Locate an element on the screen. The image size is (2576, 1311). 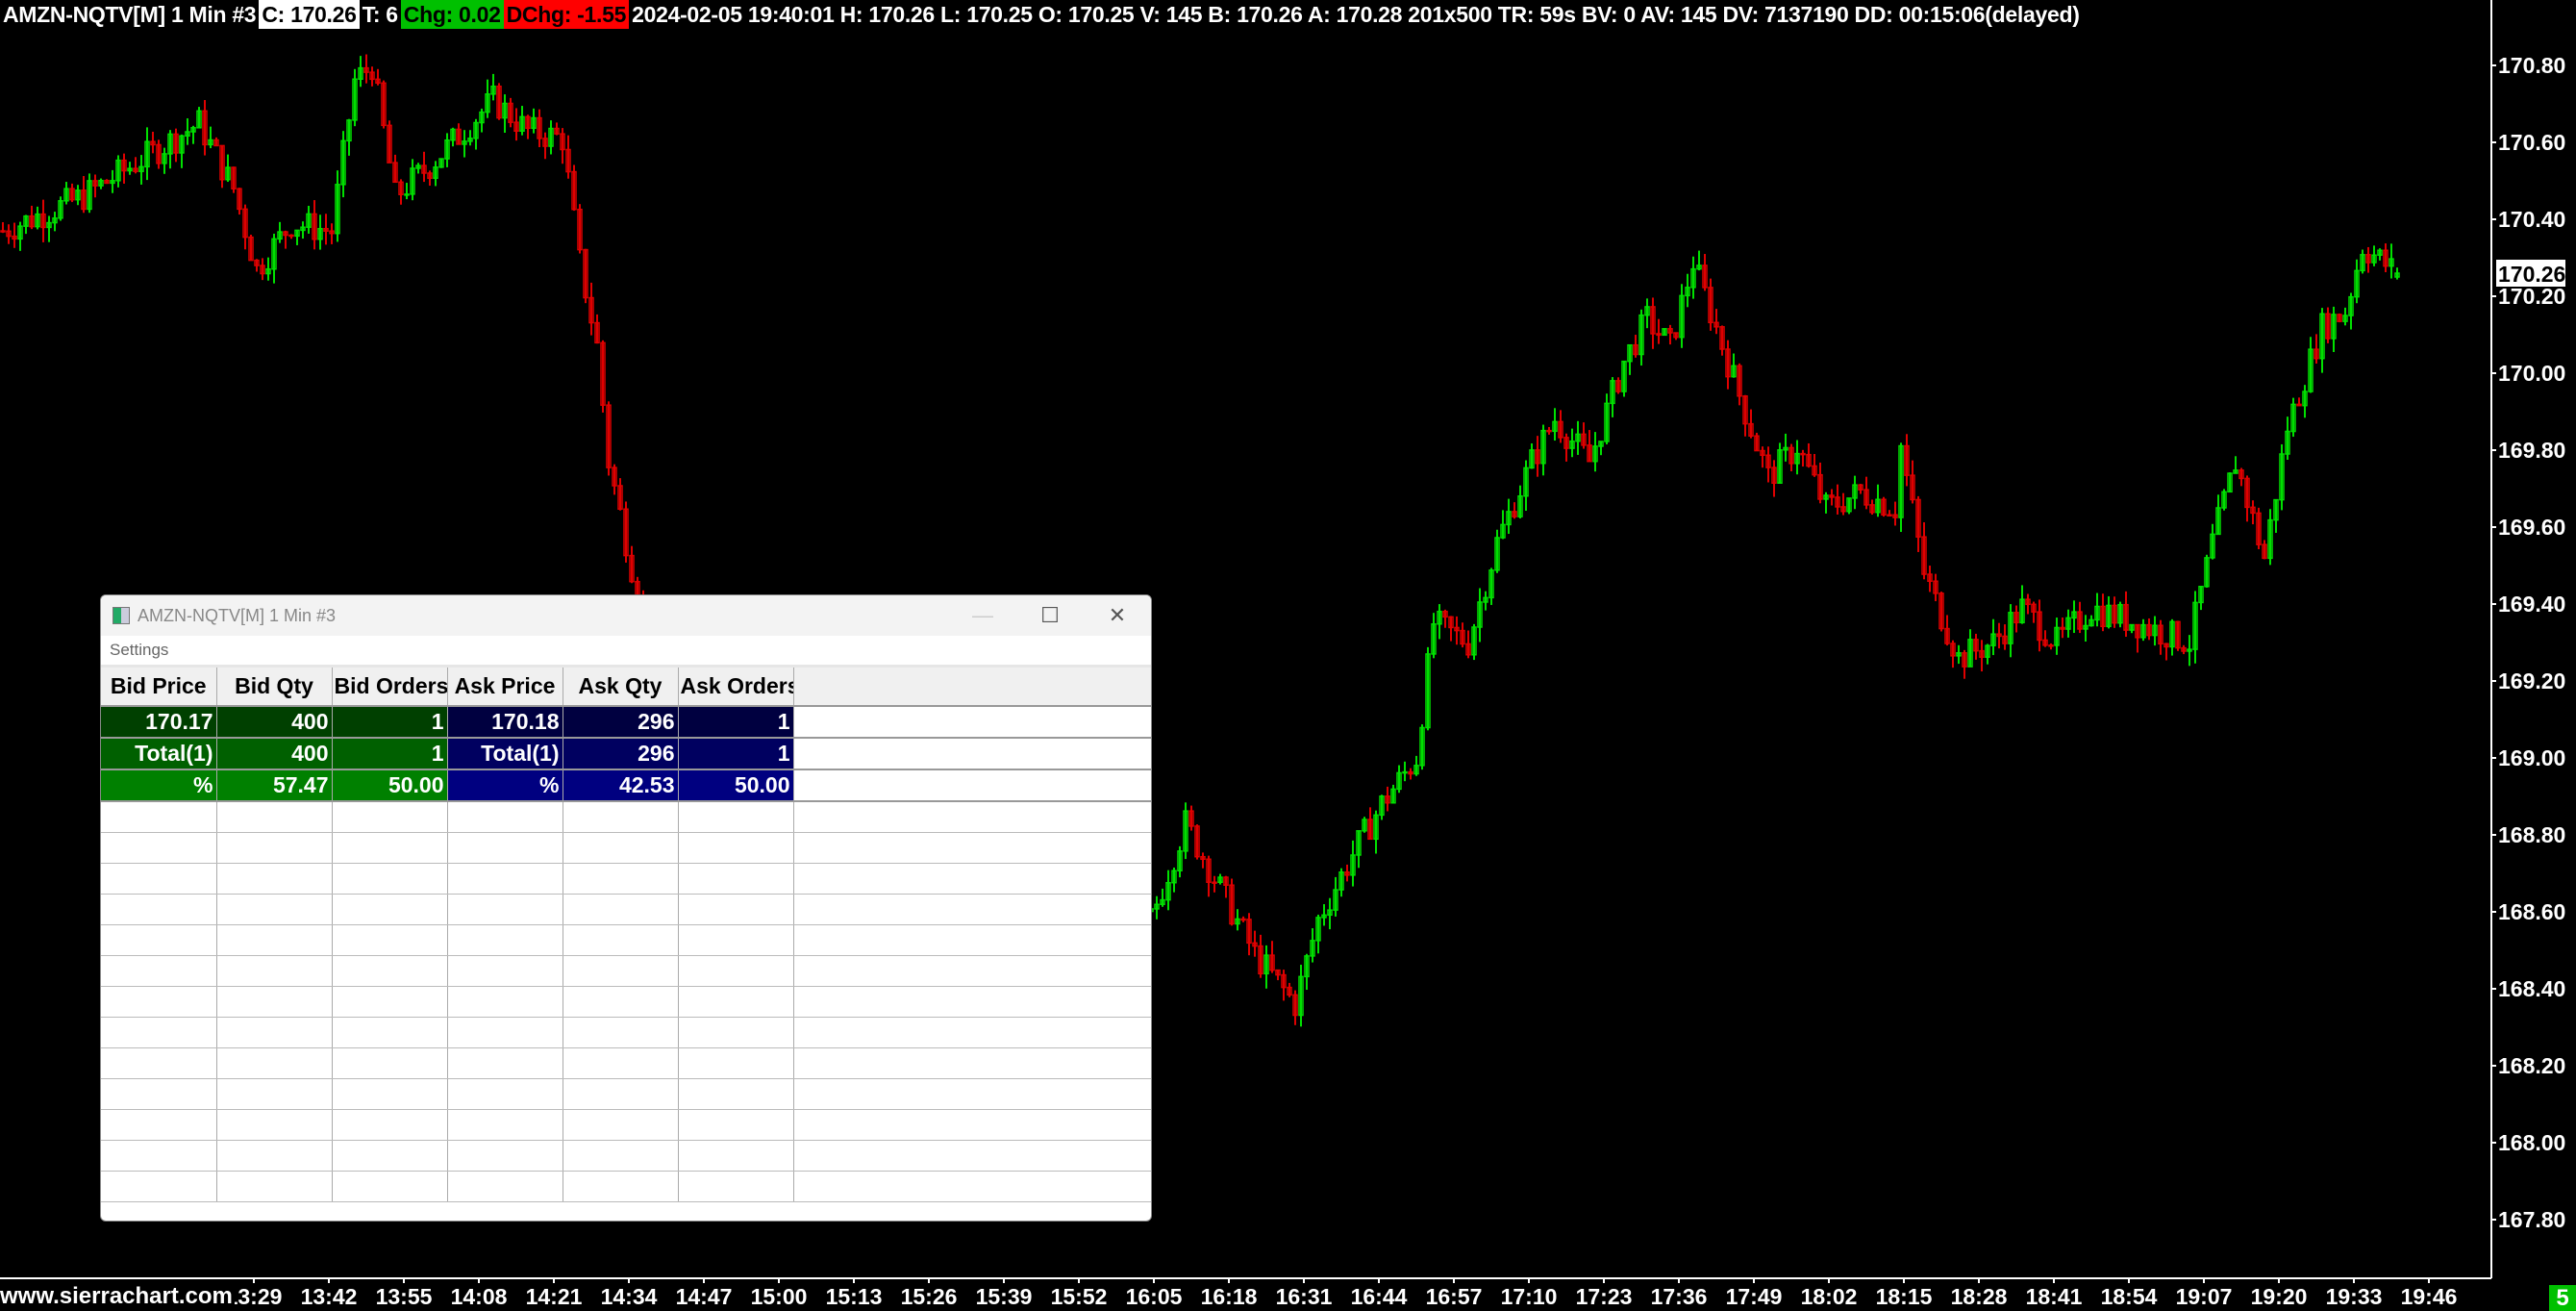
status-badge: 5 is located at coordinates (2562, 1298).